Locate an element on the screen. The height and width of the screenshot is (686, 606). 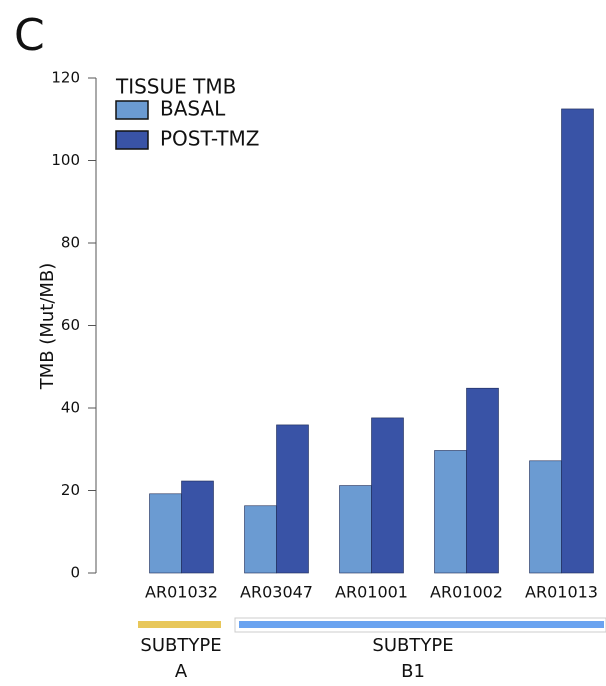
y-tick-label: 80 is located at coordinates (70, 243).